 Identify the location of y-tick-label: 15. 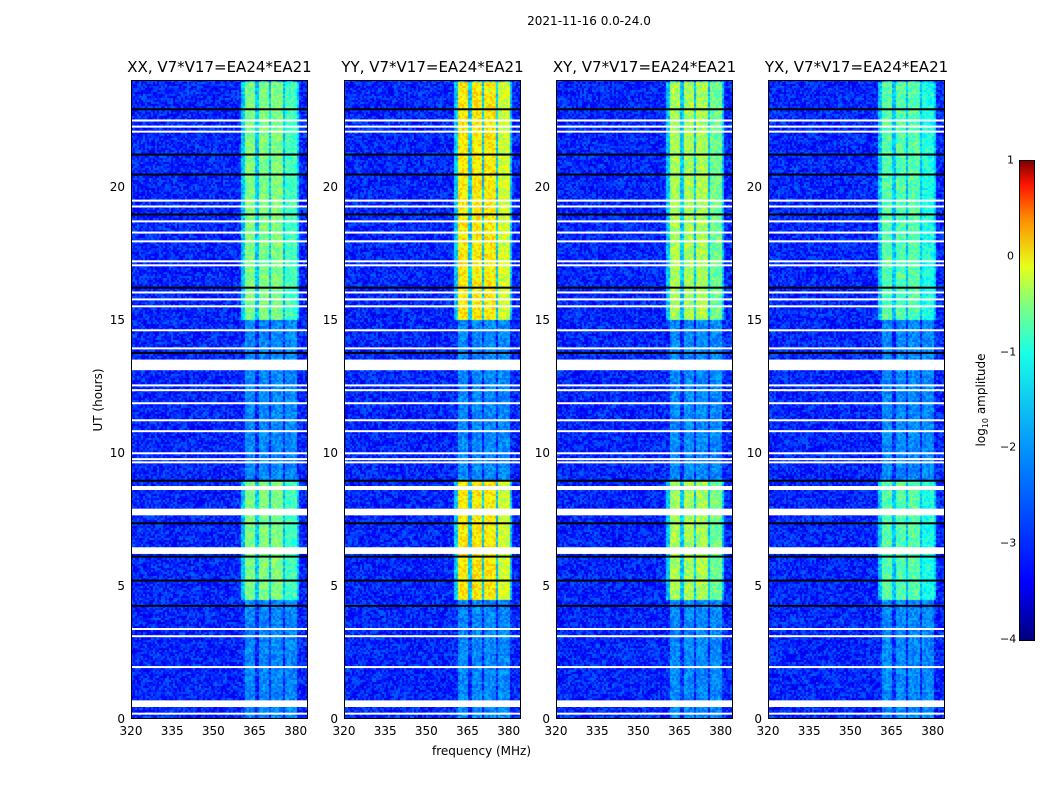
(542, 319).